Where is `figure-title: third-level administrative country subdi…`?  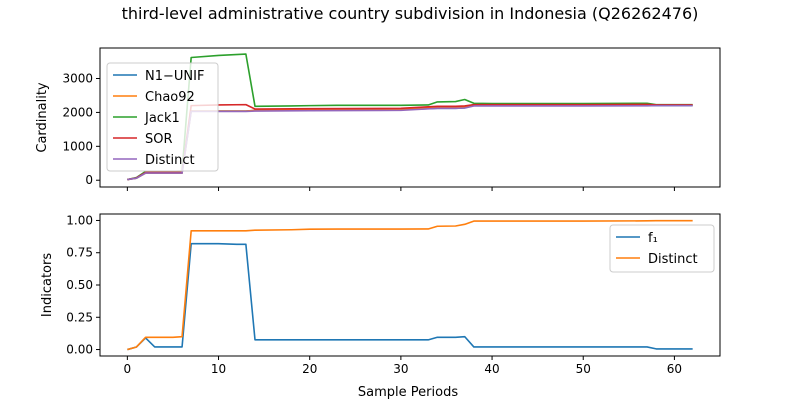
figure-title: third-level administrative country subdi… is located at coordinates (410, 13).